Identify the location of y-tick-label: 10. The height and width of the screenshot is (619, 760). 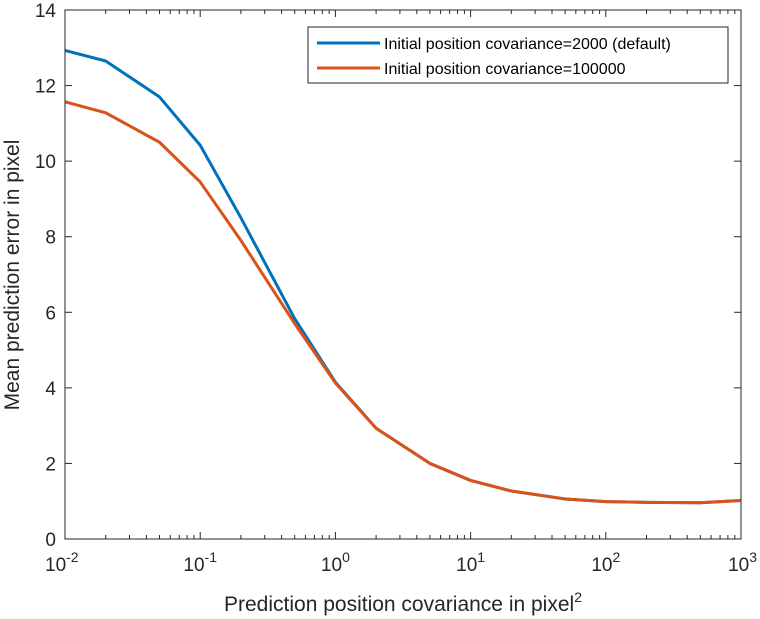
(45, 162).